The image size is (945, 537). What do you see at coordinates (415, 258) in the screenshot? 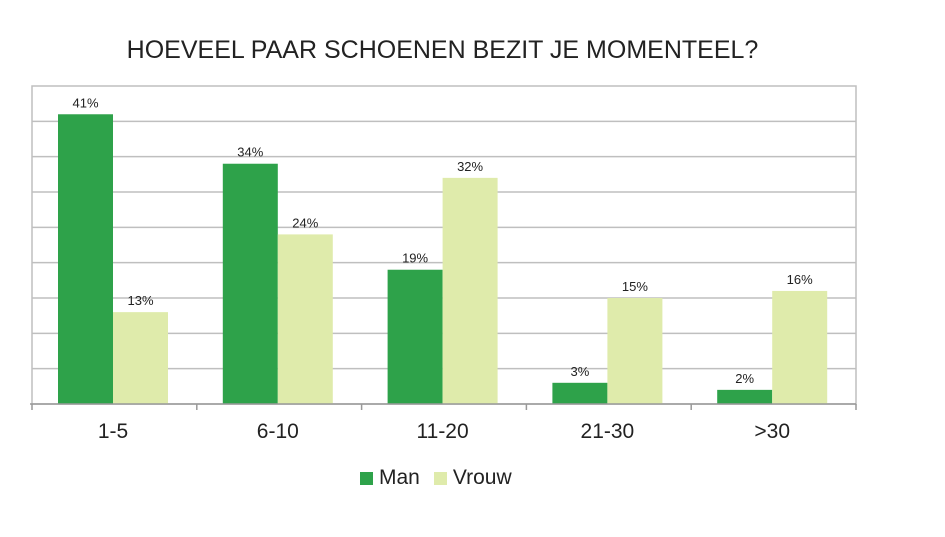
I see `data-label: 19%` at bounding box center [415, 258].